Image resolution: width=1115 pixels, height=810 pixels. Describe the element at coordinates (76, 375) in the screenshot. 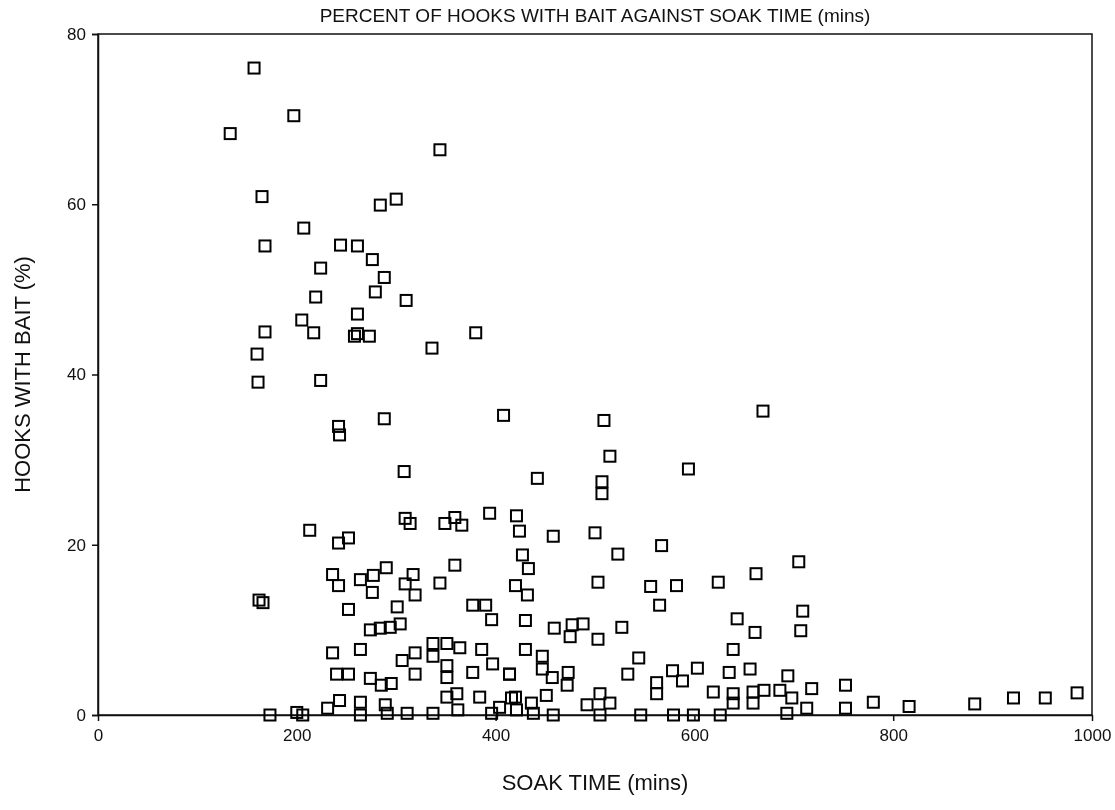

I see `y-tick-label: 40` at that location.